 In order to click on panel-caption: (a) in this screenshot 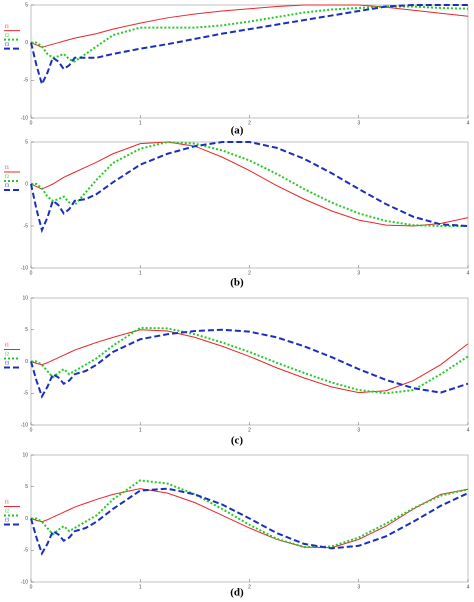, I will do `click(237, 131)`.